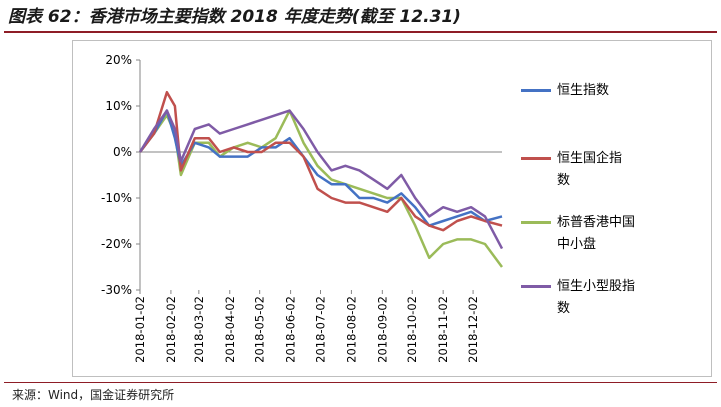 The image size is (721, 407). I want to click on x-tick-label: 2018-12-02, so click(473, 329).